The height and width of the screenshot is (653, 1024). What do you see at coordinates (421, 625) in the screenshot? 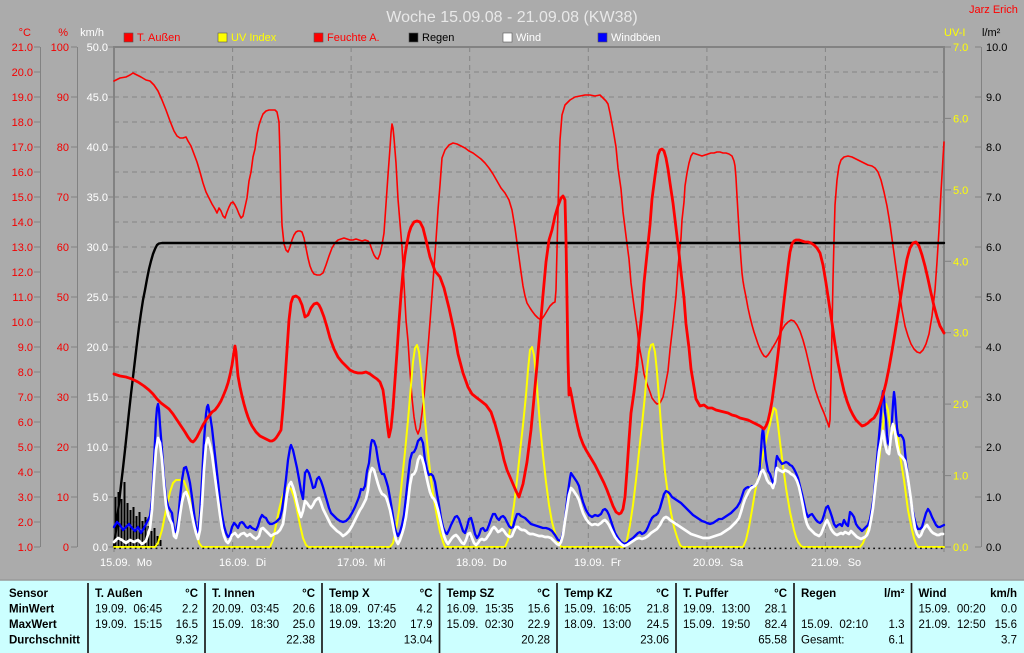
I see `svg-text: 17.9` at bounding box center [421, 625].